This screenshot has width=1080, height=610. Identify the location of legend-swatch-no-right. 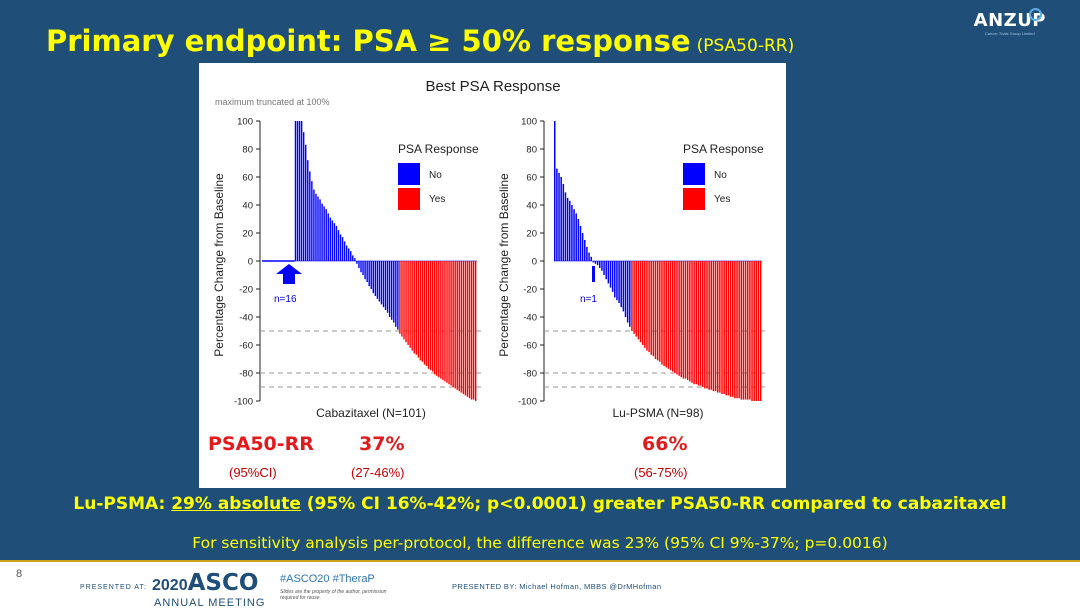
(694, 174).